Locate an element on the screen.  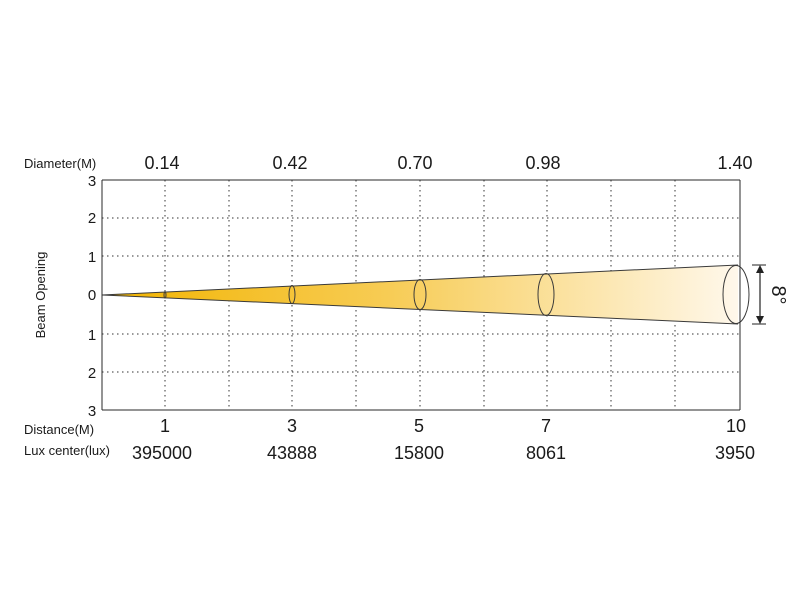
beam-section-1m is located at coordinates (165, 295).